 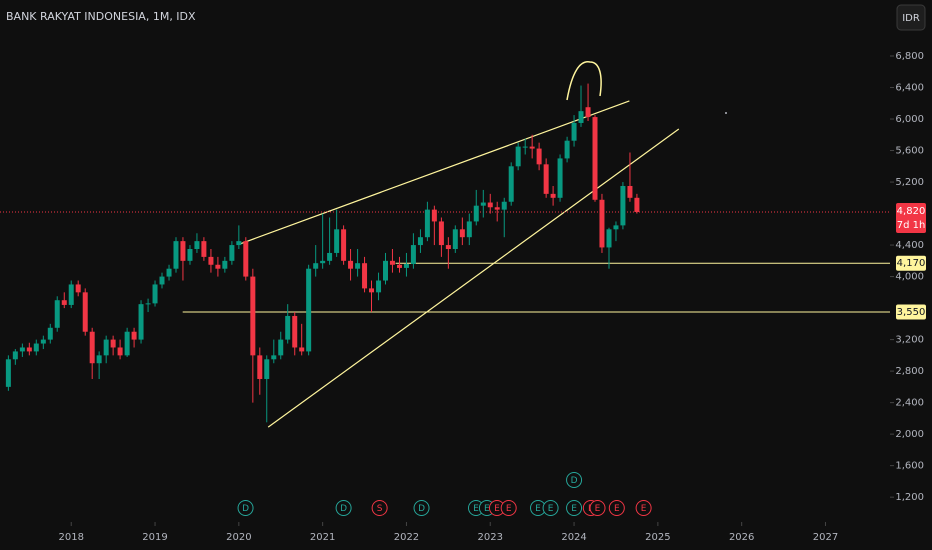 What do you see at coordinates (909, 466) in the screenshot?
I see `y-tick-label: 1,600` at bounding box center [909, 466].